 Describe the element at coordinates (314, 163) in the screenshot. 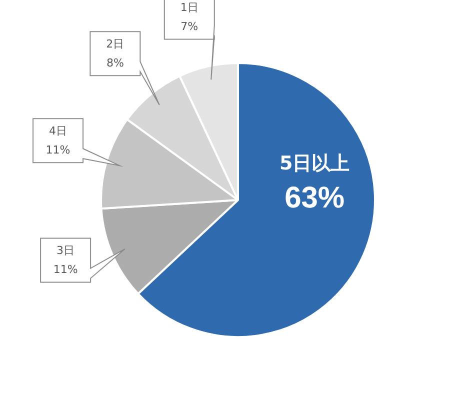

I see `slice-label: 5日以上` at that location.